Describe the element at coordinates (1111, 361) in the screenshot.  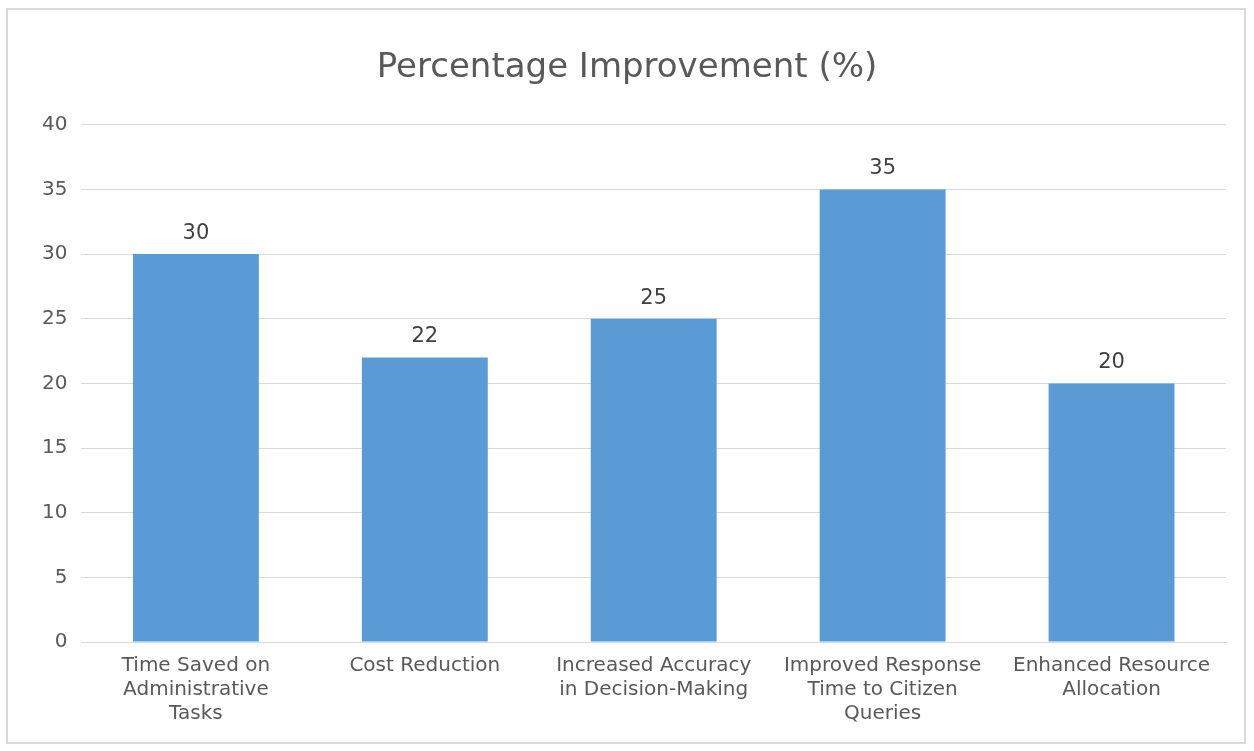
I see `data-label: 20` at that location.